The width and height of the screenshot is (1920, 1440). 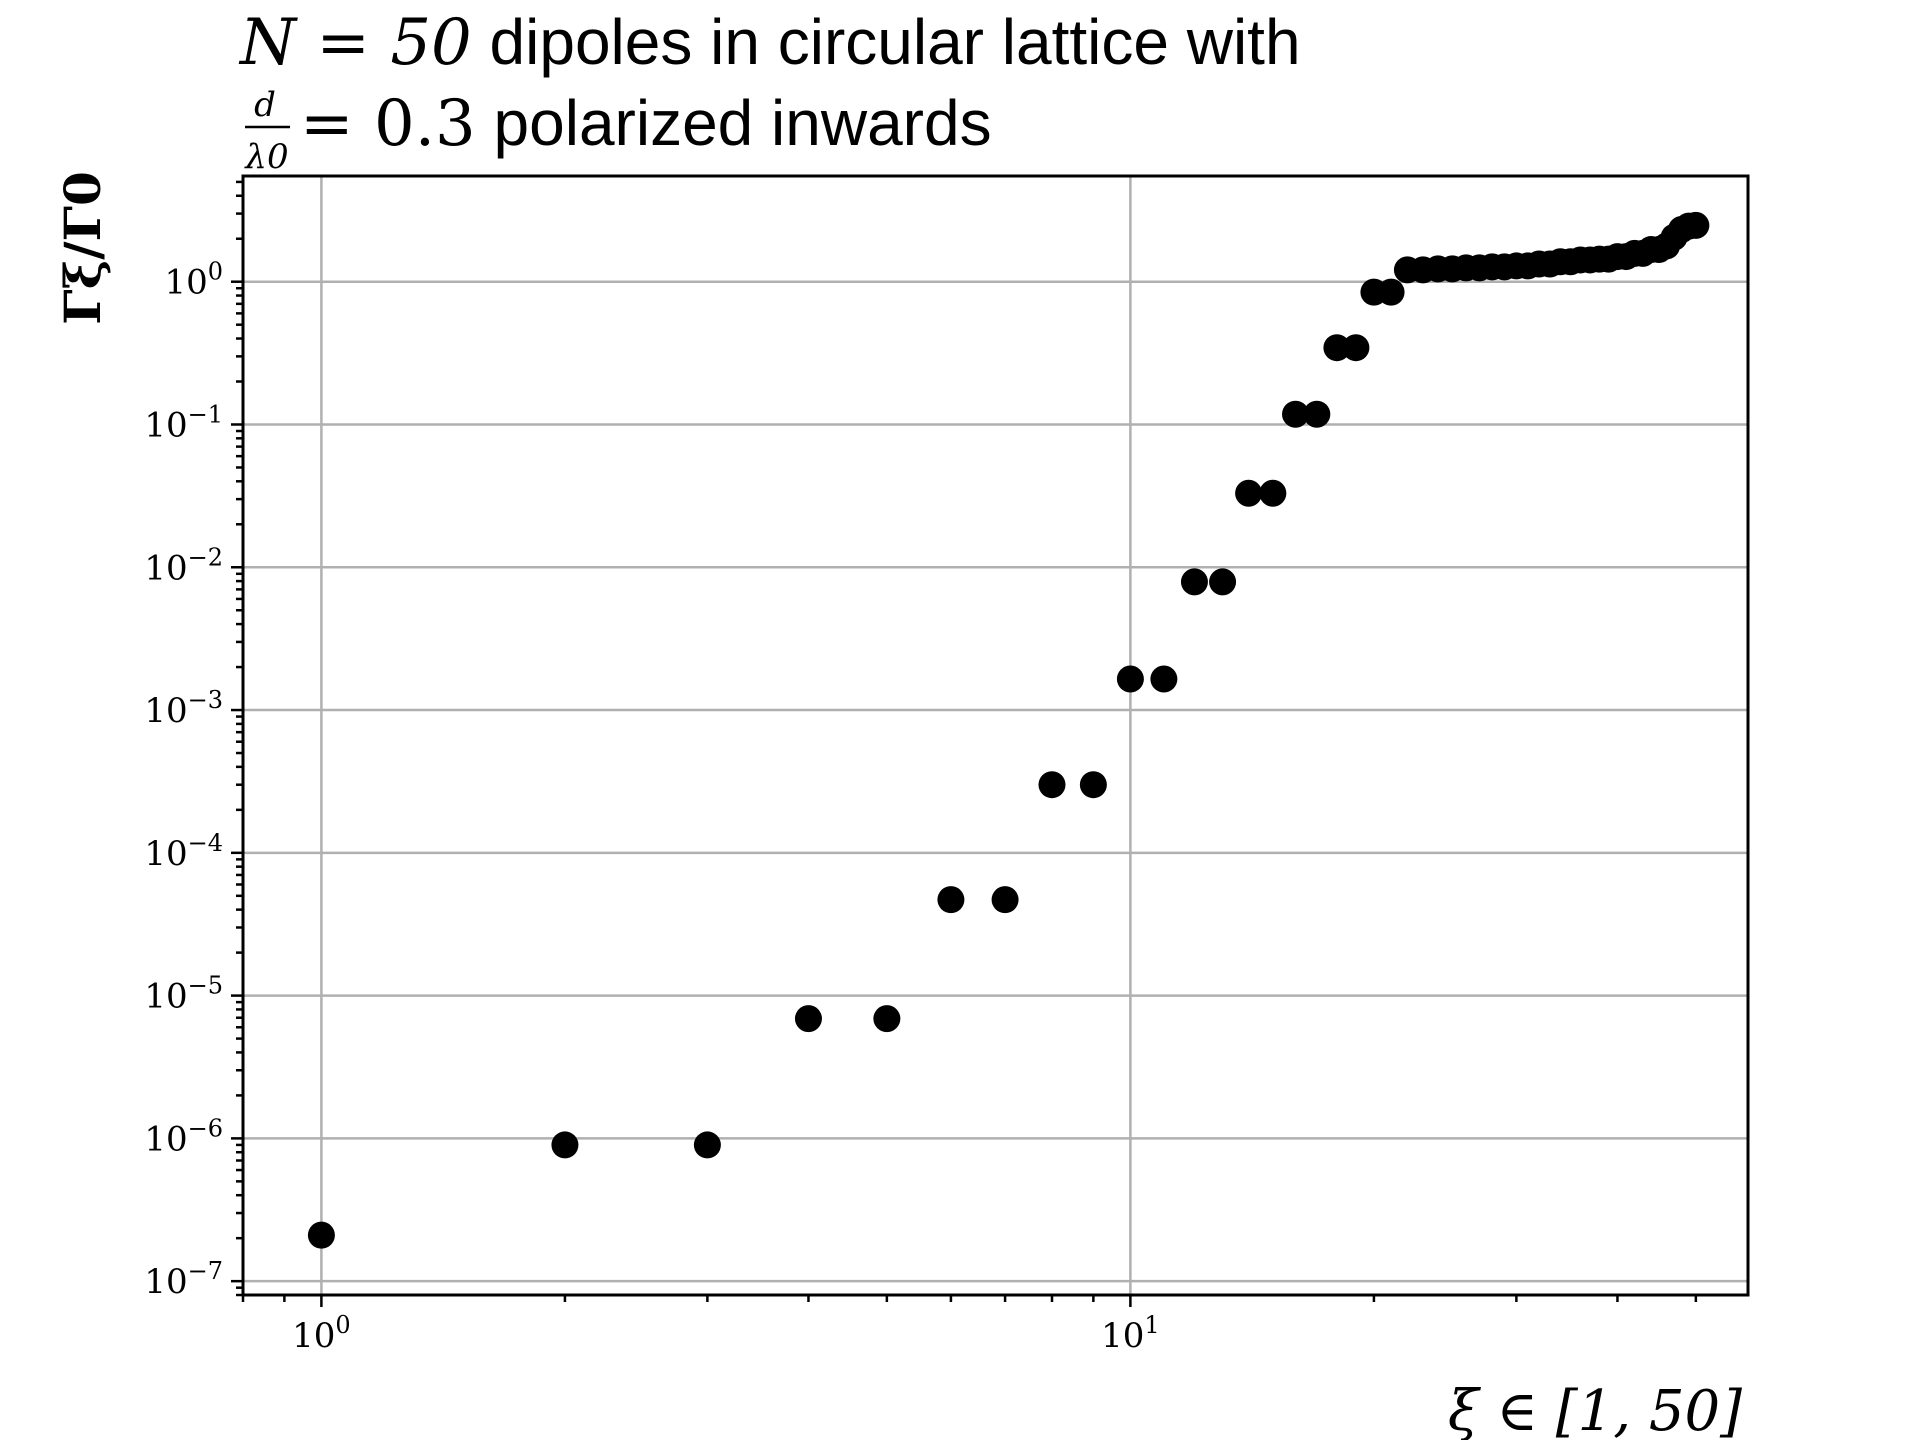 I want to click on y-tick-label: 10⁻⁴, so click(x=183, y=851).